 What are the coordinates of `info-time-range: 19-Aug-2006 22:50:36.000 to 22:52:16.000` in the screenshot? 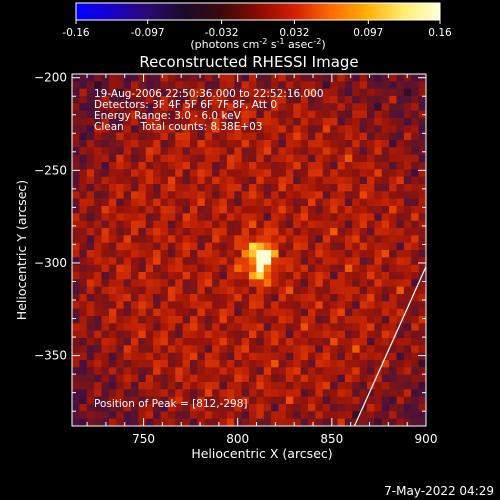 It's located at (209, 94).